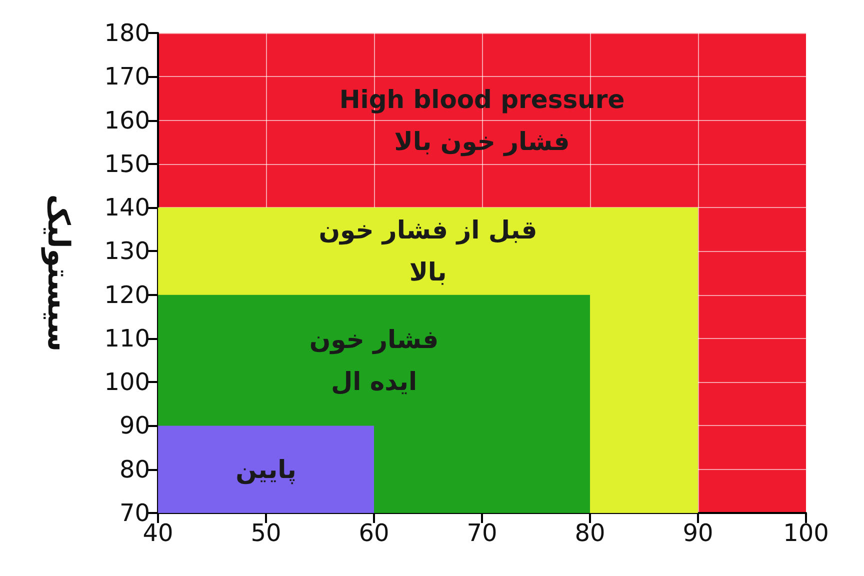 The image size is (864, 576). What do you see at coordinates (127, 33) in the screenshot?
I see `y-tick-label: 180` at bounding box center [127, 33].